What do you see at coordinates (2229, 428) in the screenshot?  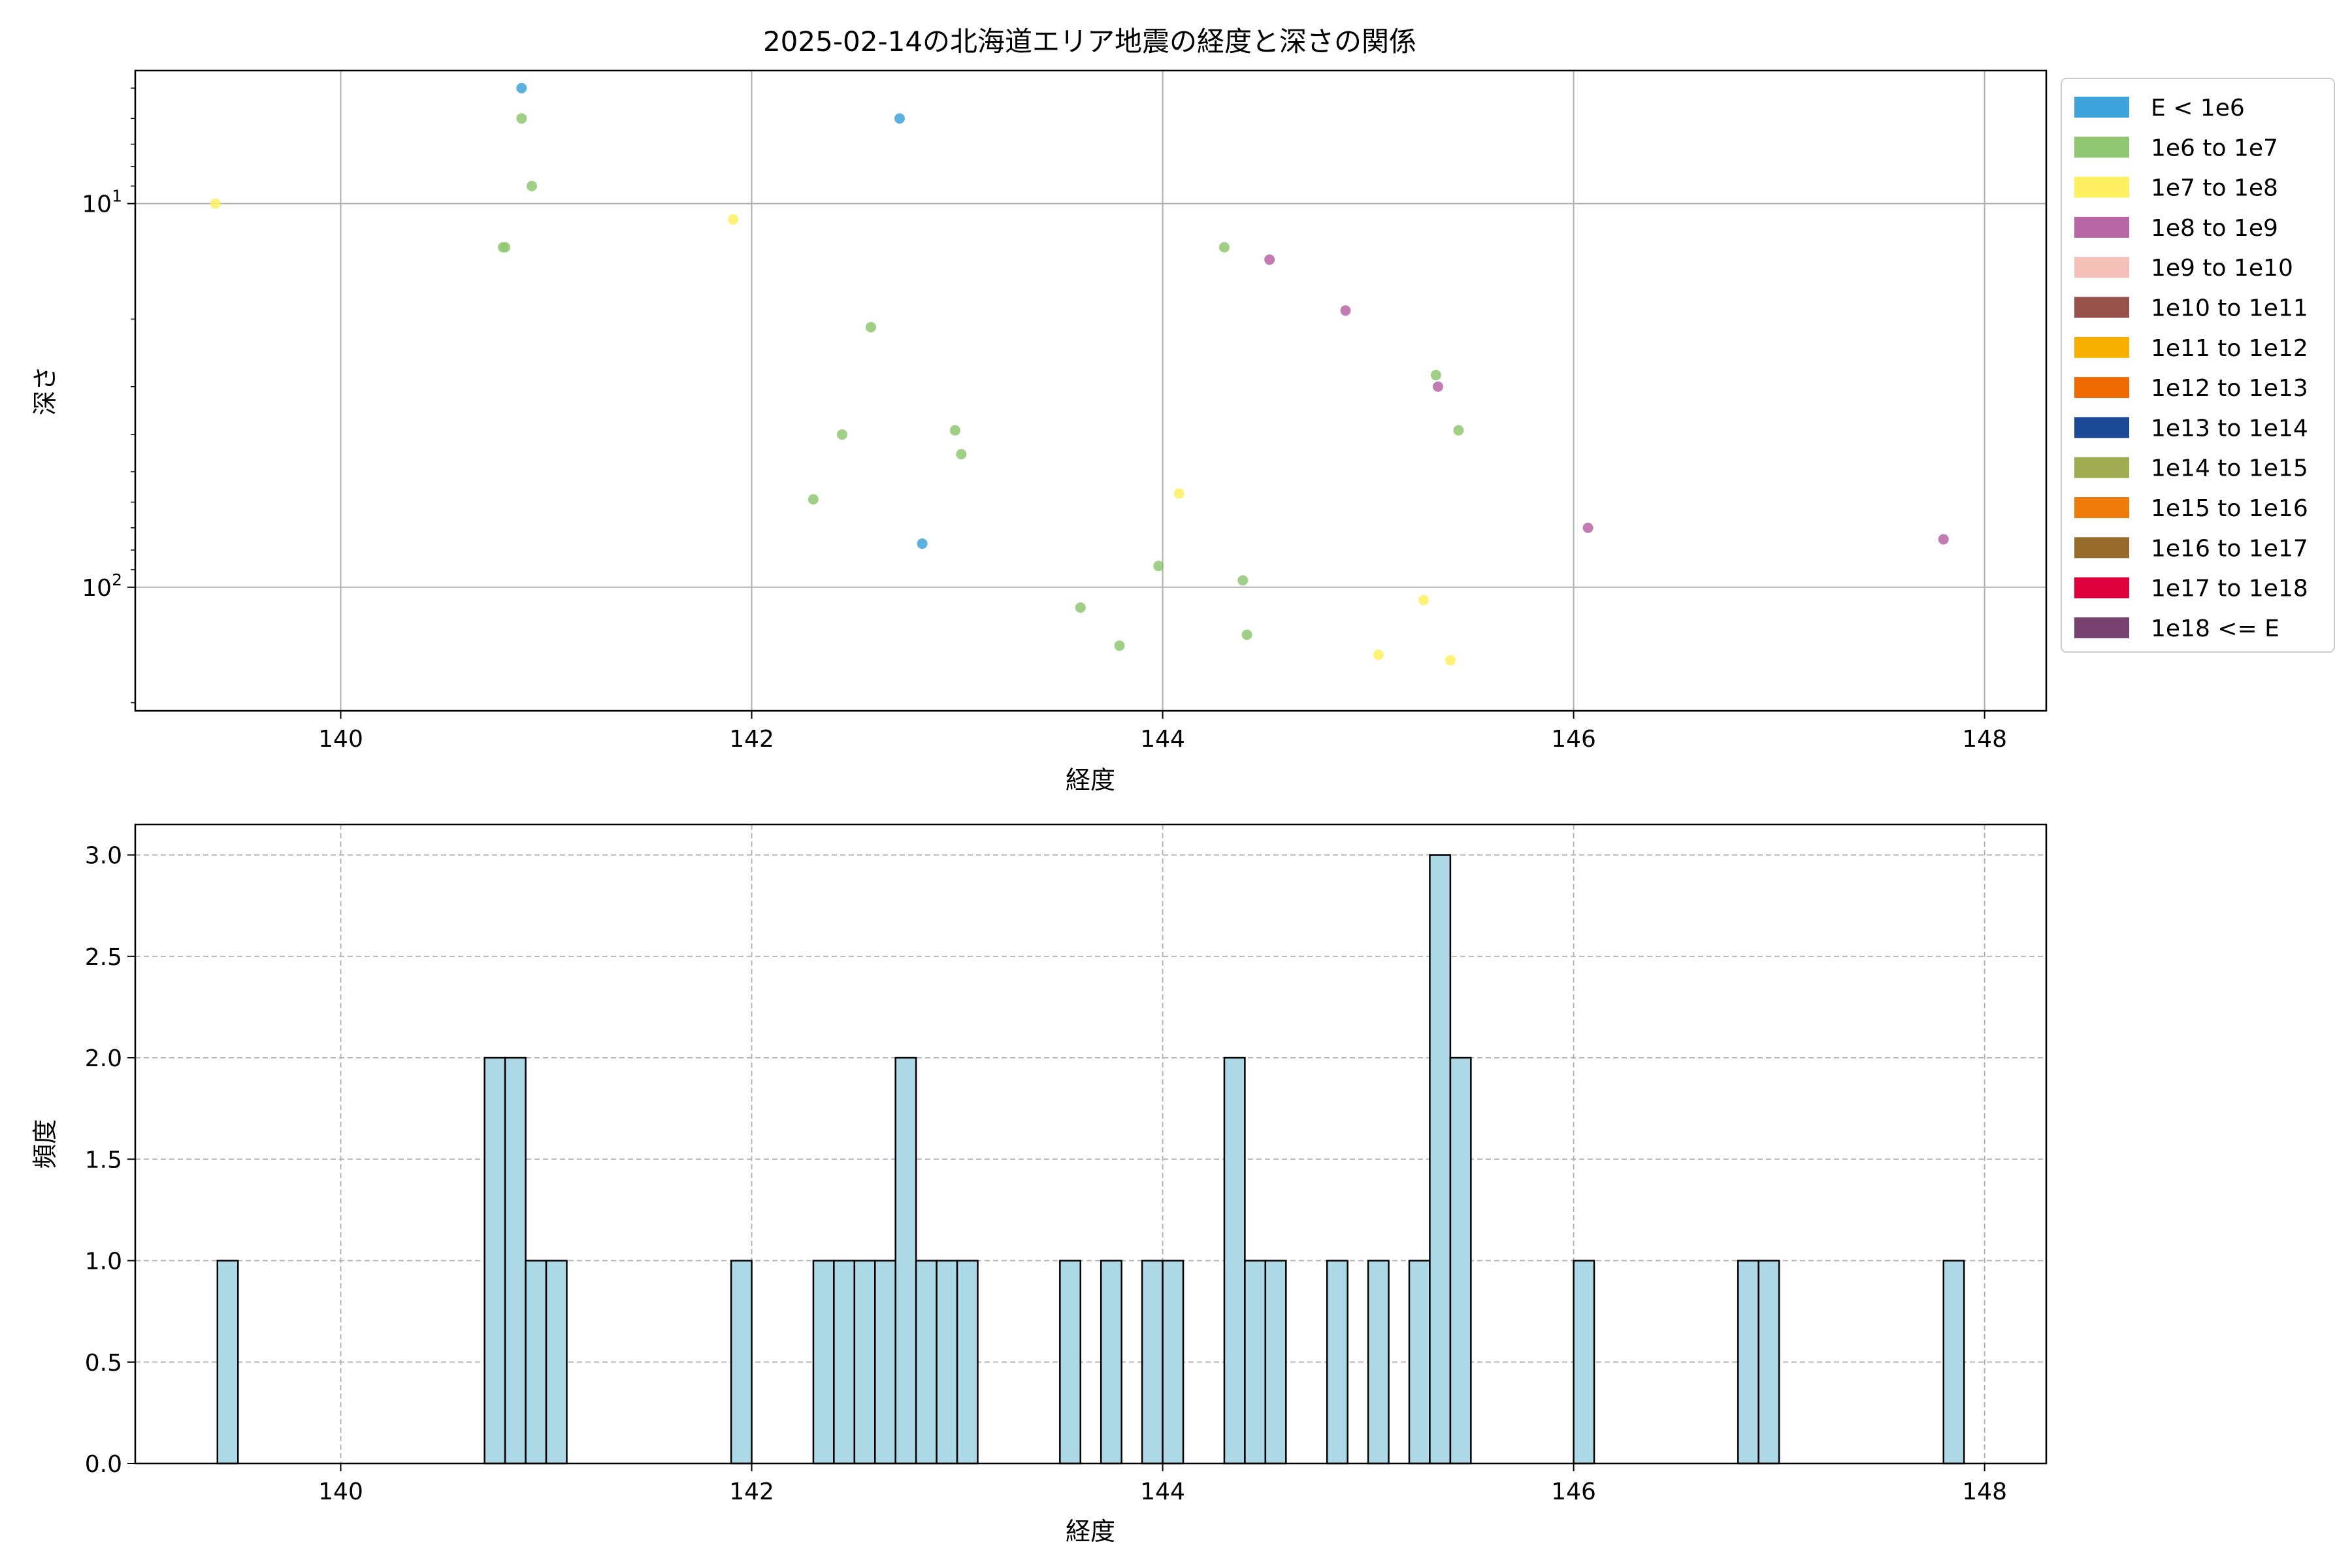 I see `legend-label: 1e13 to 1e14` at bounding box center [2229, 428].